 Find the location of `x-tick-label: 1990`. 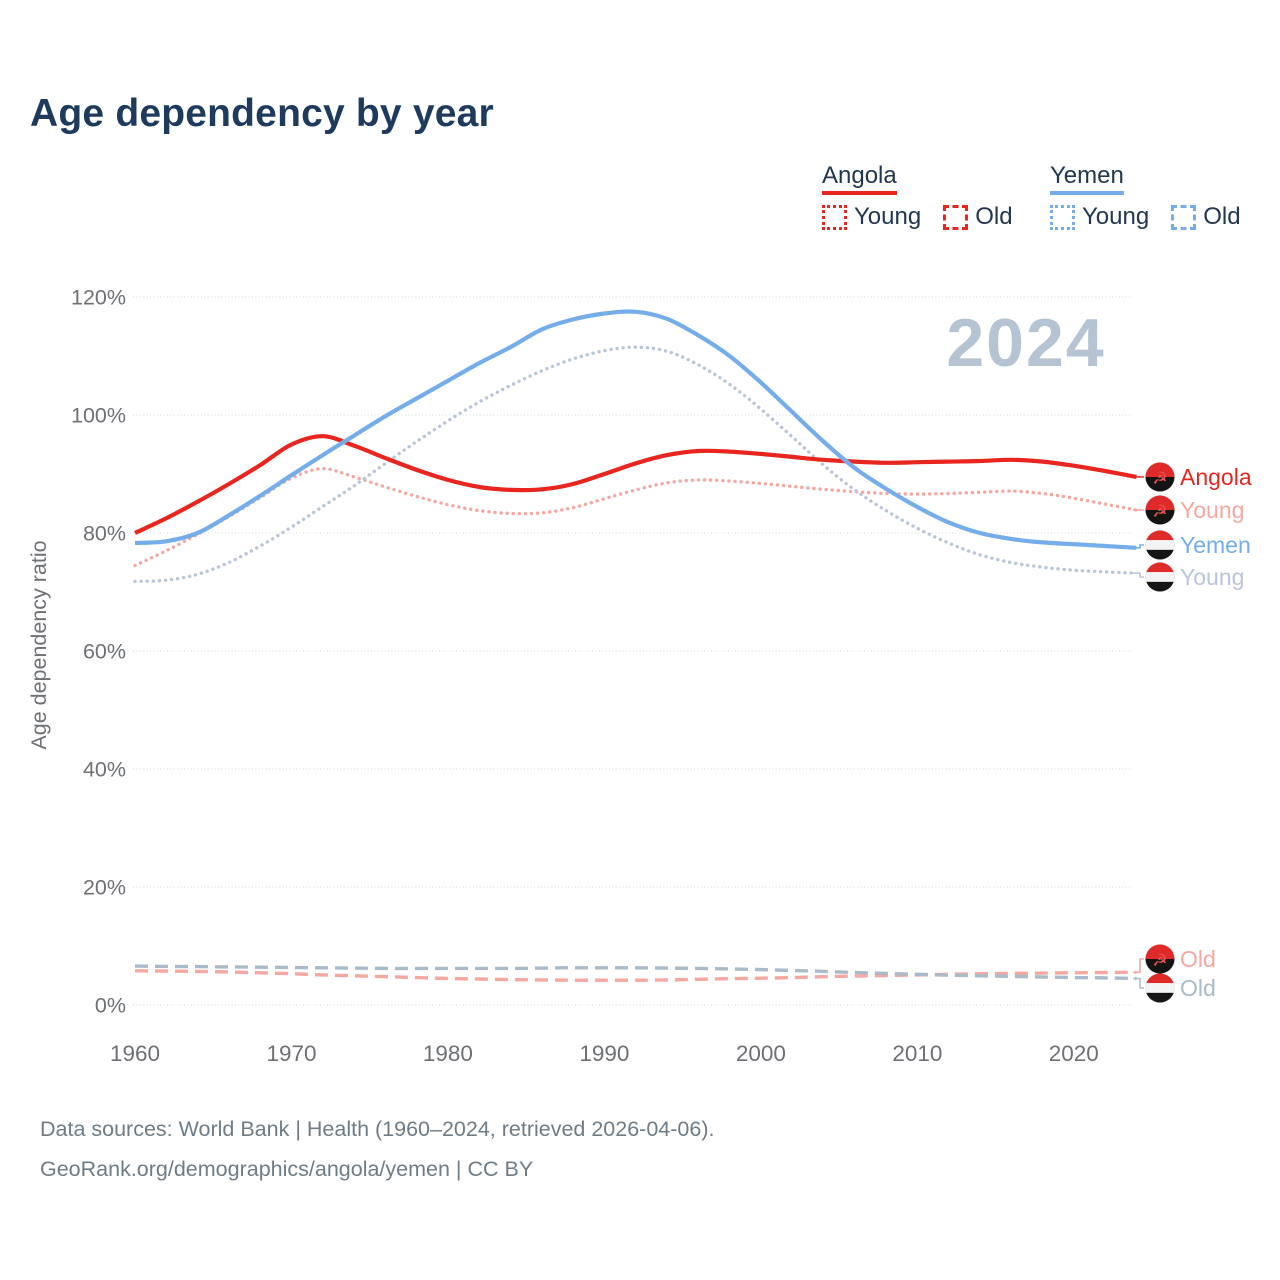

x-tick-label: 1990 is located at coordinates (604, 1053).